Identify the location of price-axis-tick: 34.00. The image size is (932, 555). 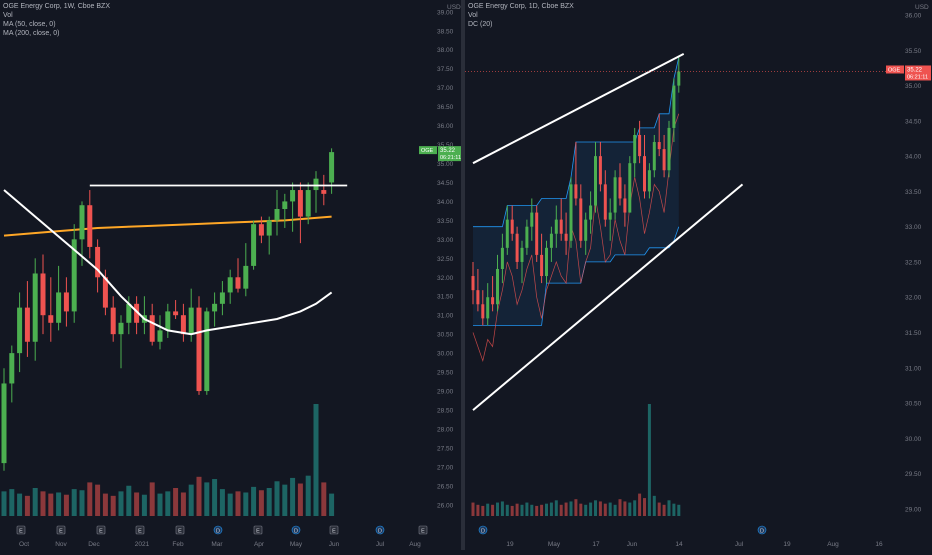
(445, 202).